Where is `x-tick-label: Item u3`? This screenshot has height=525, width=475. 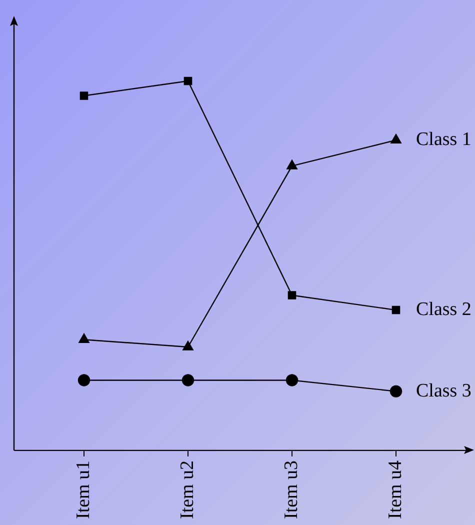
x-tick-label: Item u3 is located at coordinates (291, 490).